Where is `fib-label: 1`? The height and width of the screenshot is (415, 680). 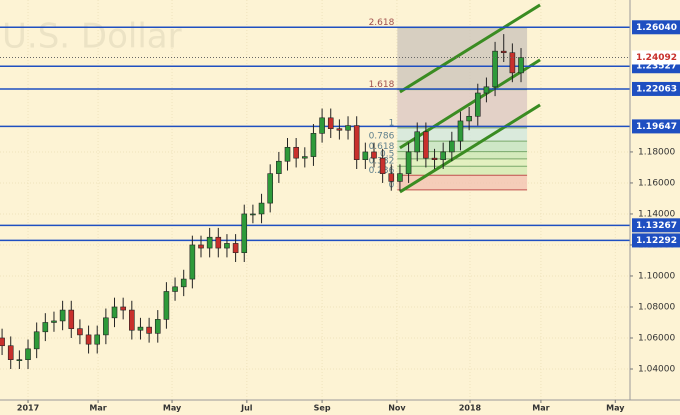 fib-label: 1 is located at coordinates (392, 123).